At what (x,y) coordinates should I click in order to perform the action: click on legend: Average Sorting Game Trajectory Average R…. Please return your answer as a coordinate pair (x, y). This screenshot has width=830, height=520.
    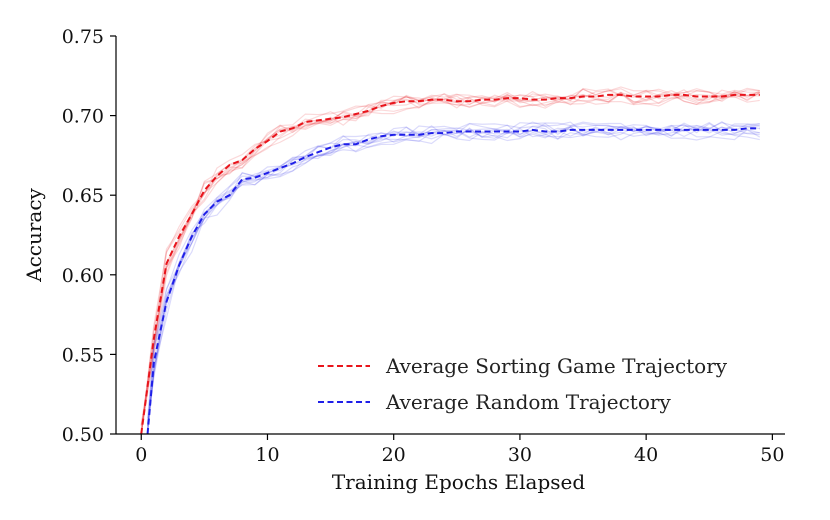
    Looking at the image, I should click on (523, 384).